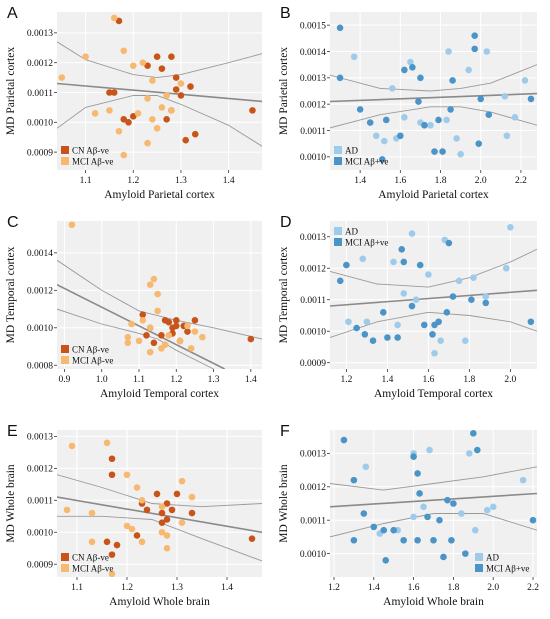 The image size is (550, 619). What do you see at coordinates (40, 94) in the screenshot?
I see `y-tick-label: 0.0011` at bounding box center [40, 94].